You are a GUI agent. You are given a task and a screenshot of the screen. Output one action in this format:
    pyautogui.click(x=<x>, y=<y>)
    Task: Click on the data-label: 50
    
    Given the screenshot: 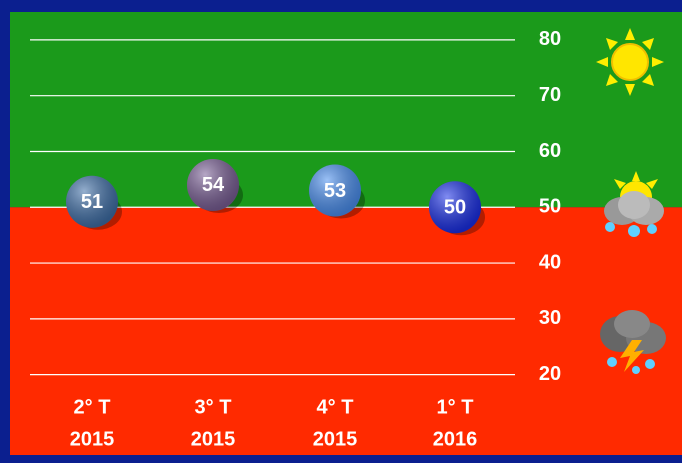 What is the action you would take?
    pyautogui.click(x=455, y=208)
    